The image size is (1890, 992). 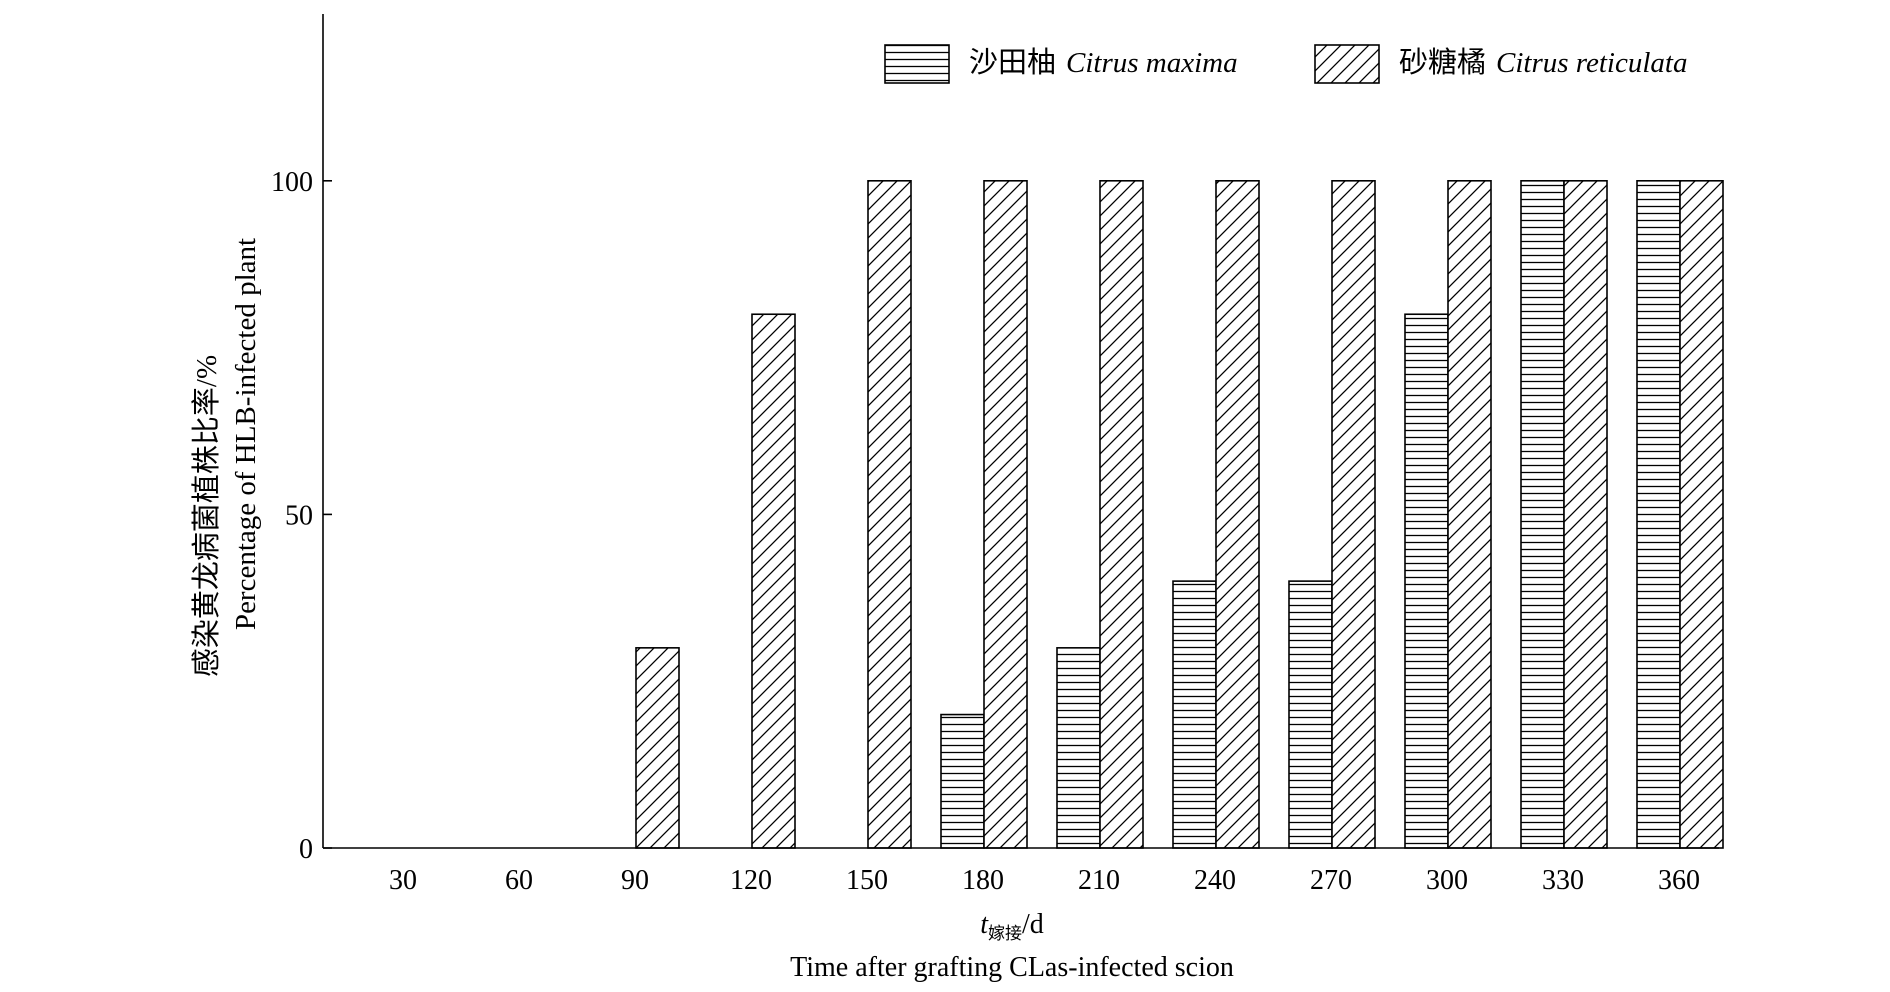 What do you see at coordinates (1563, 880) in the screenshot?
I see `x-tick-label-330: 330` at bounding box center [1563, 880].